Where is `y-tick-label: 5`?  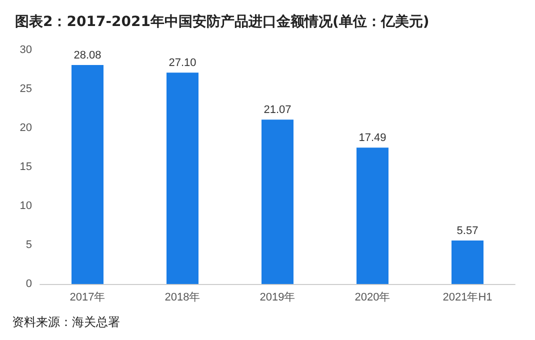 y-tick-label: 5 is located at coordinates (29, 245).